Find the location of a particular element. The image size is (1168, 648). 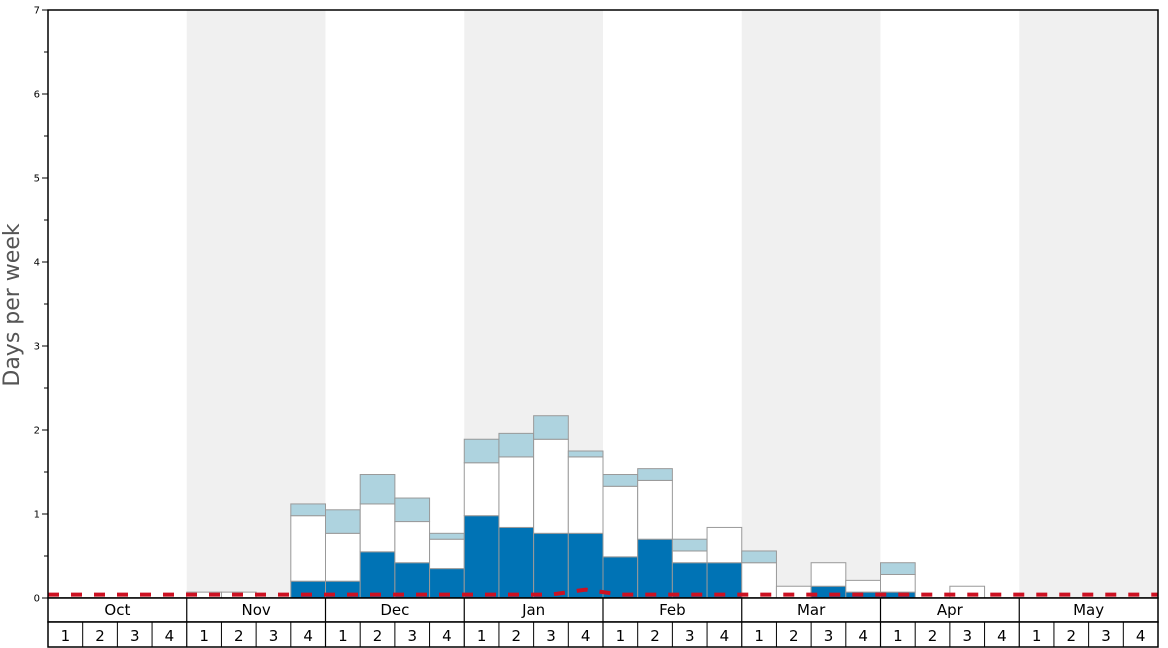

y-tick-label: 4 is located at coordinates (37, 263).